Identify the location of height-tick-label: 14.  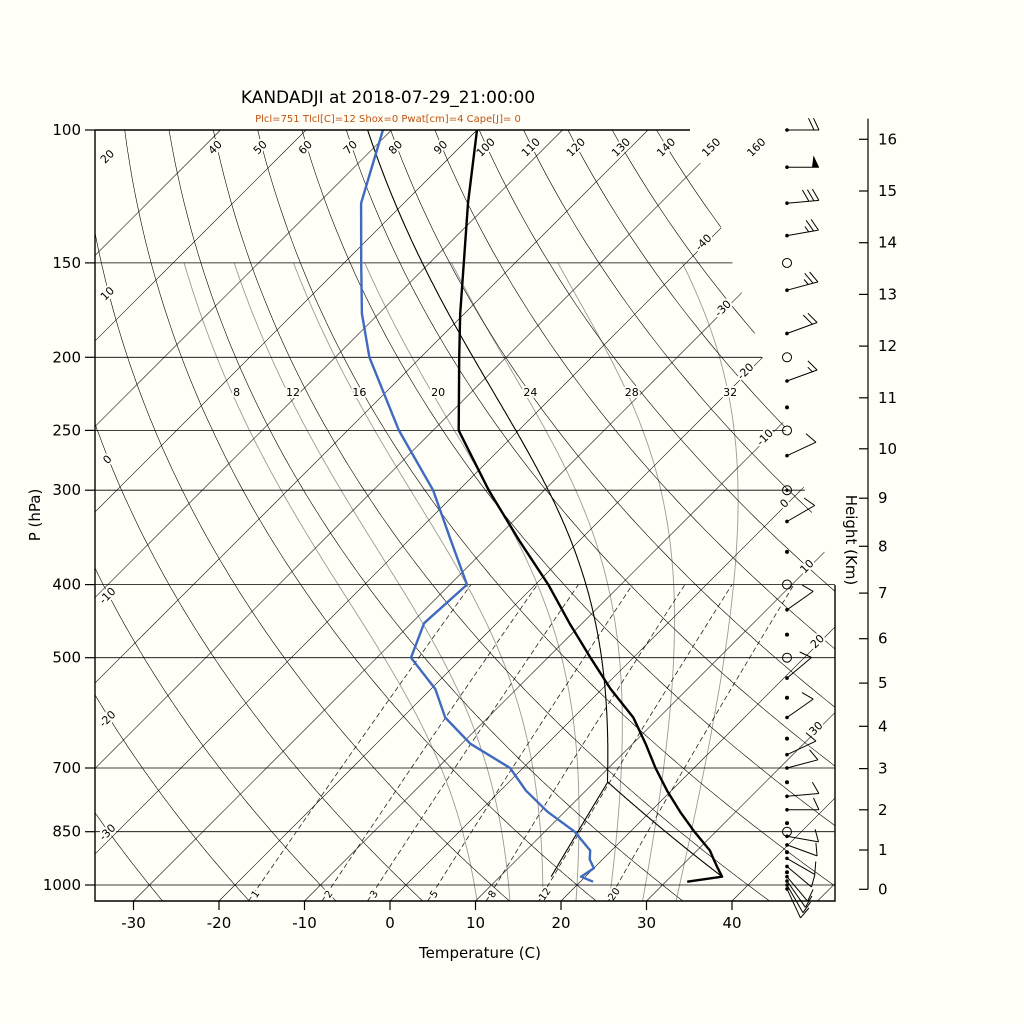
(887, 243).